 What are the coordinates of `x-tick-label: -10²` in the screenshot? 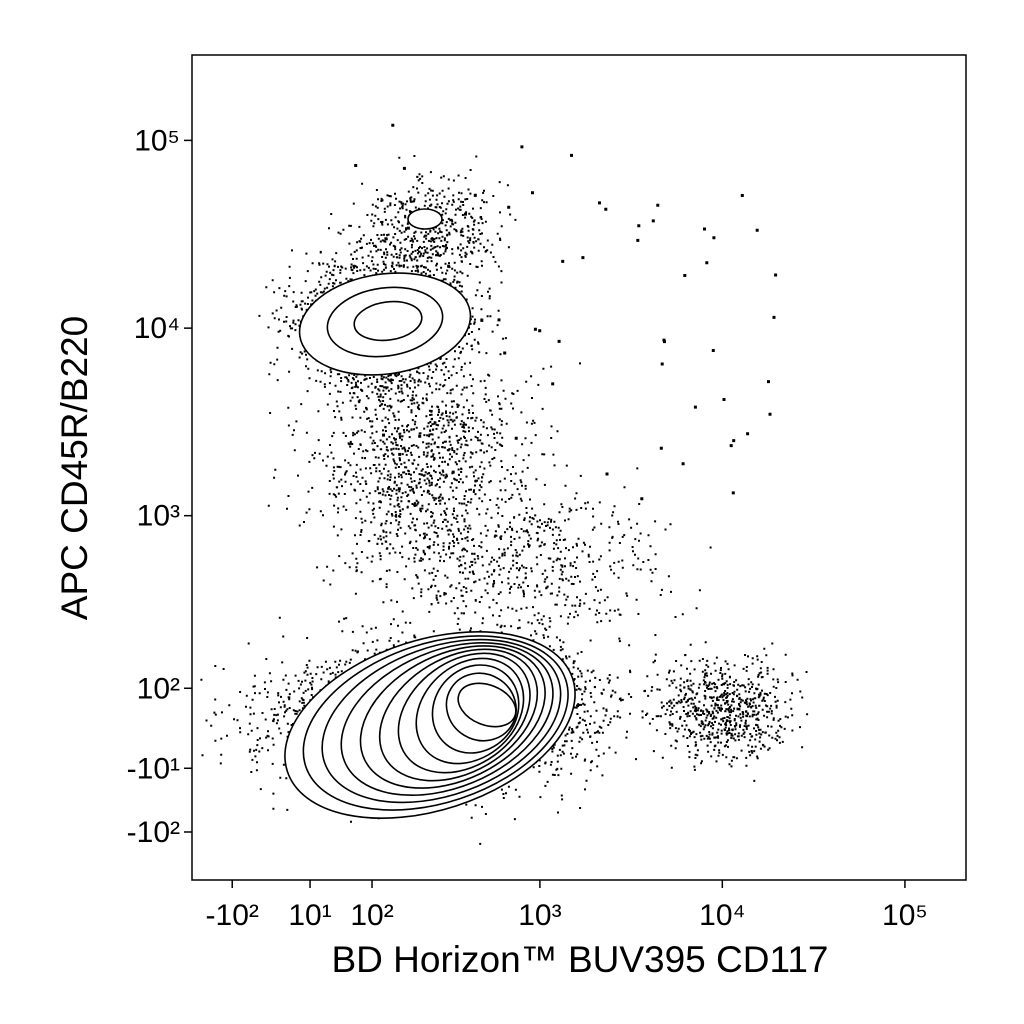 It's located at (232, 915).